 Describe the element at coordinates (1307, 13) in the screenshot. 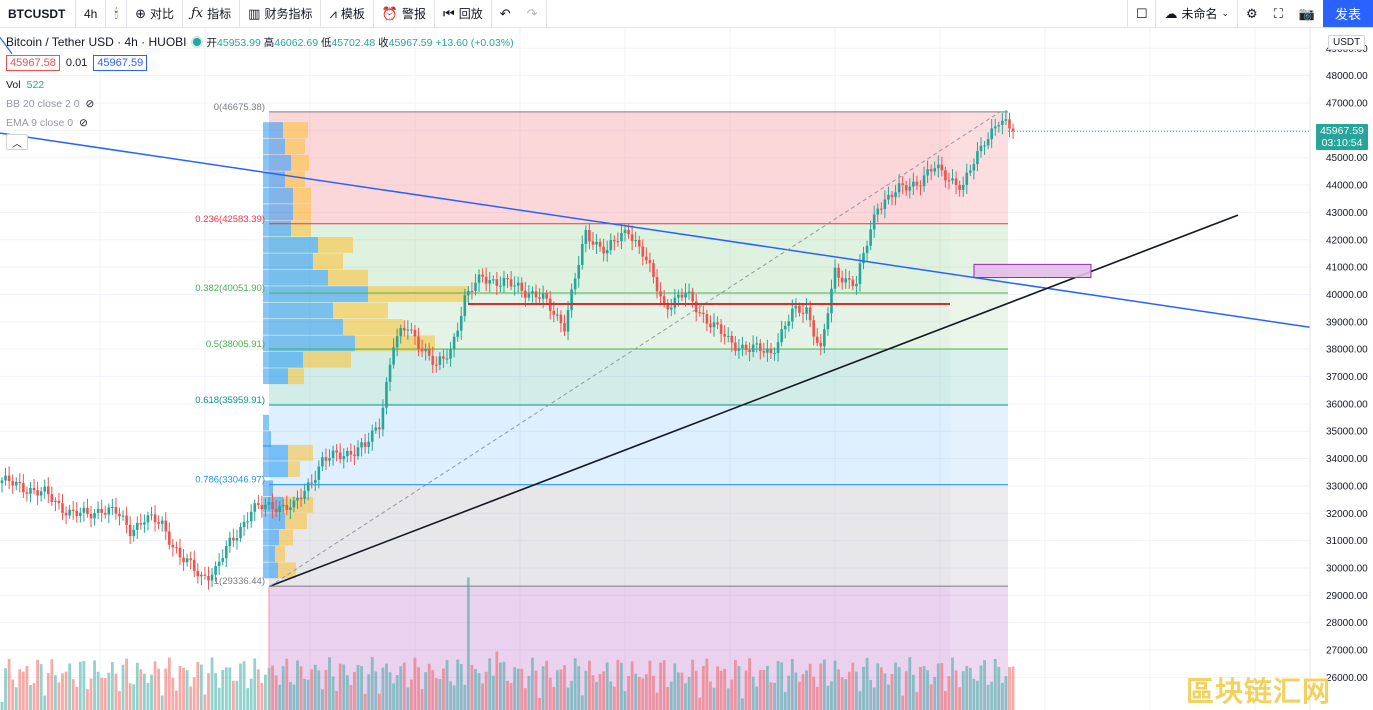

I see `snapshot-button: 📷` at that location.